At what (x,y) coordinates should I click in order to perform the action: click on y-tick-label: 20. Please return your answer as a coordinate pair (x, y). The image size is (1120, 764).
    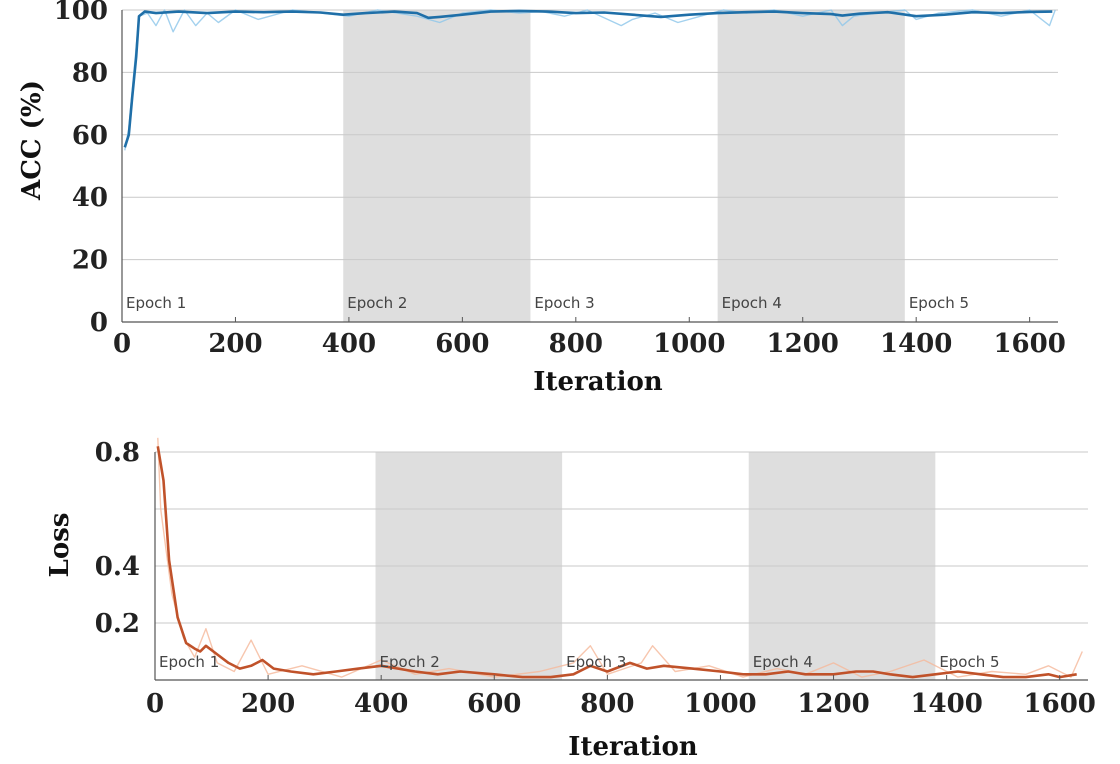
    Looking at the image, I should click on (90, 261).